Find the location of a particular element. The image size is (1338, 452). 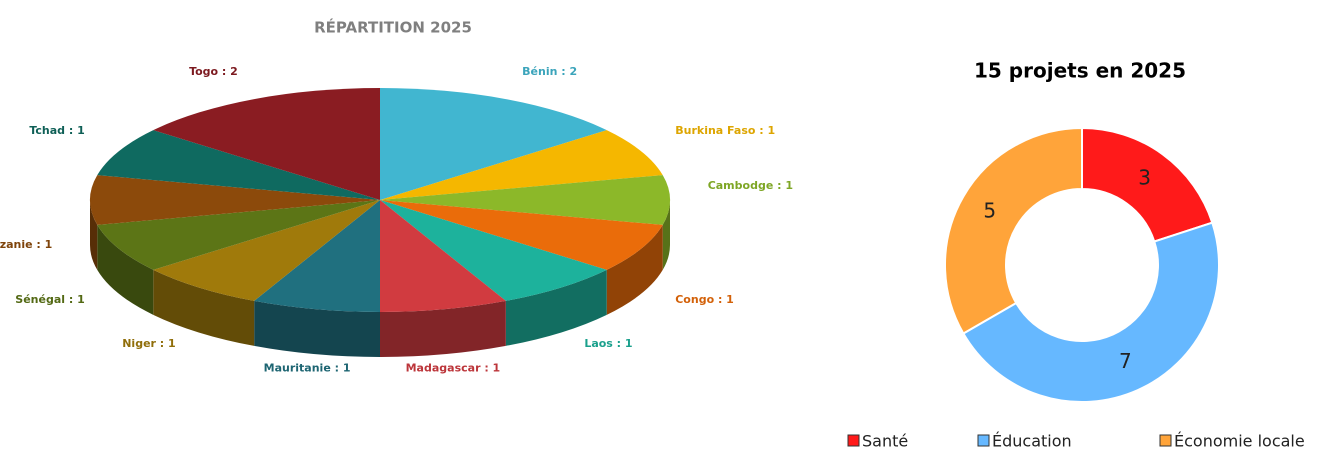

data-label: Congo : 1 is located at coordinates (704, 299).